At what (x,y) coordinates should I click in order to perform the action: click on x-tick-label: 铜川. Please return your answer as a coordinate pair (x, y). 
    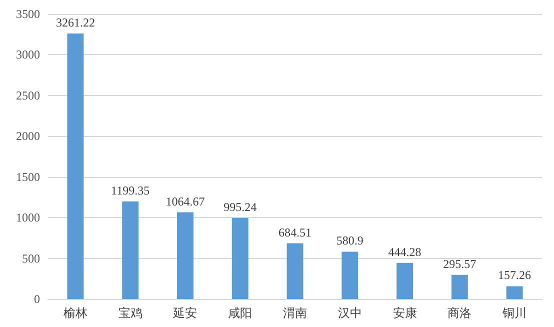
    Looking at the image, I should click on (514, 313).